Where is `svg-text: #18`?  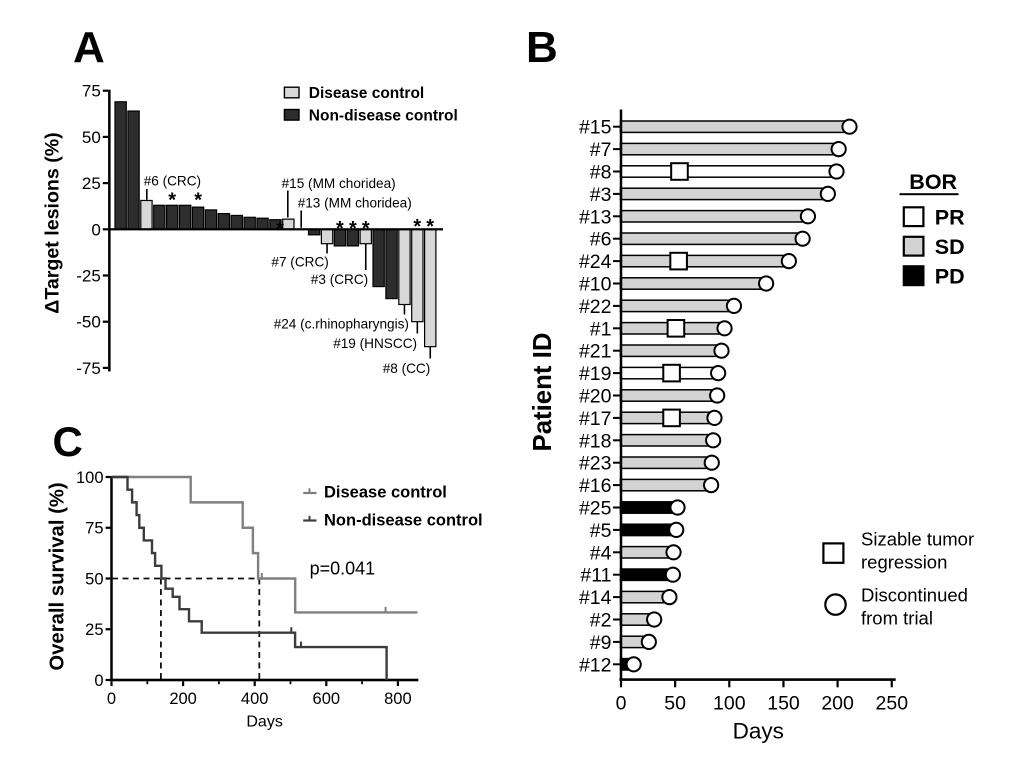
svg-text: #18 is located at coordinates (595, 441).